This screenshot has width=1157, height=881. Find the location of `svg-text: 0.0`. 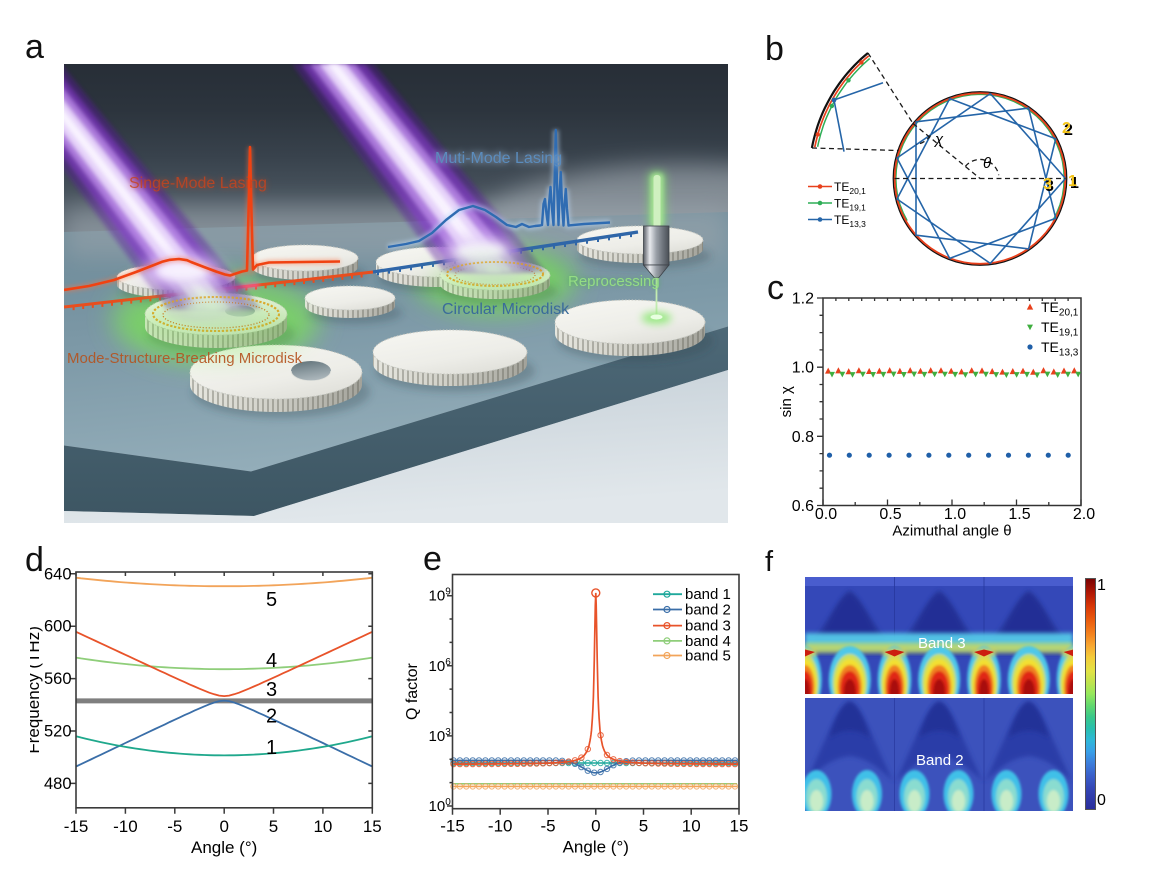

svg-text: 0.0 is located at coordinates (826, 514).